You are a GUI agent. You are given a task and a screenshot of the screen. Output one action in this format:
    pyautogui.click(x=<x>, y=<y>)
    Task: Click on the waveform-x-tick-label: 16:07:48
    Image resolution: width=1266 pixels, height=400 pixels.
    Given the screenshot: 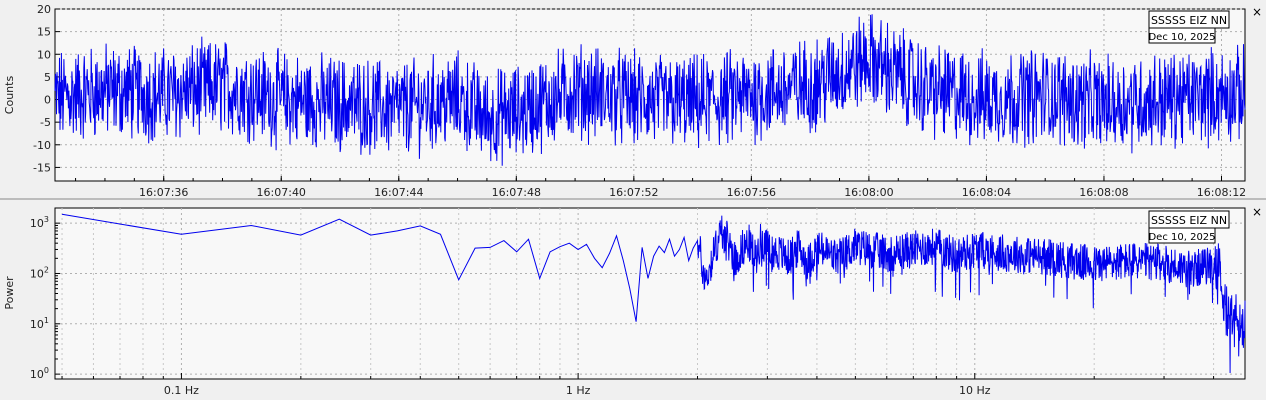 What is the action you would take?
    pyautogui.click(x=516, y=192)
    